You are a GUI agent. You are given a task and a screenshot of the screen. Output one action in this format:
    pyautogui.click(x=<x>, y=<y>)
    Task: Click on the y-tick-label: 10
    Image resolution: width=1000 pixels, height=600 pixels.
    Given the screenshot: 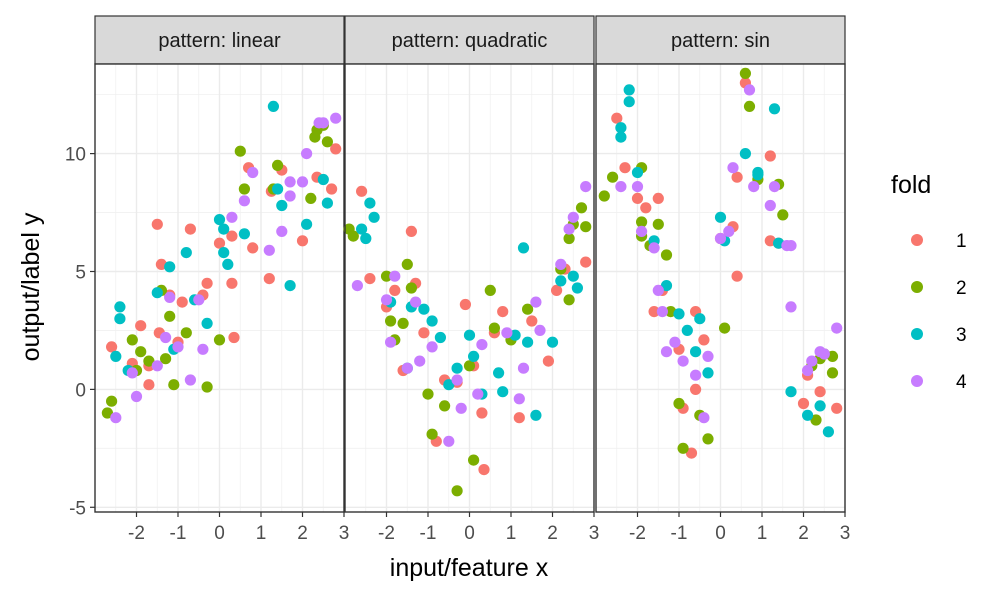 What is the action you would take?
    pyautogui.click(x=75, y=155)
    